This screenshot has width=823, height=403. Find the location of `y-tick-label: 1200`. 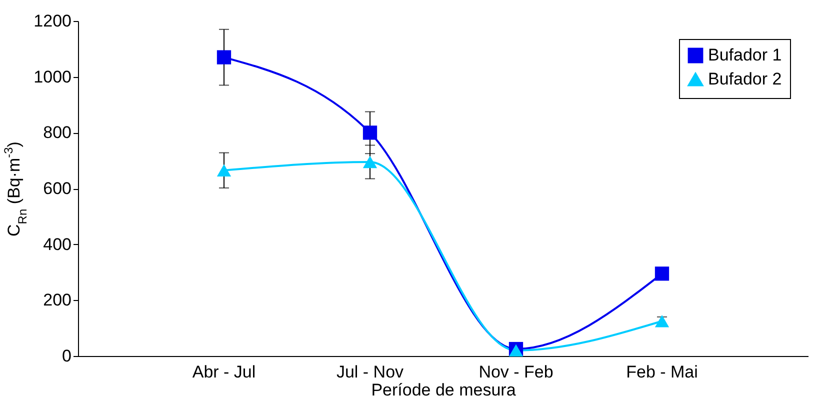

y-tick-label: 1200 is located at coordinates (53, 21).